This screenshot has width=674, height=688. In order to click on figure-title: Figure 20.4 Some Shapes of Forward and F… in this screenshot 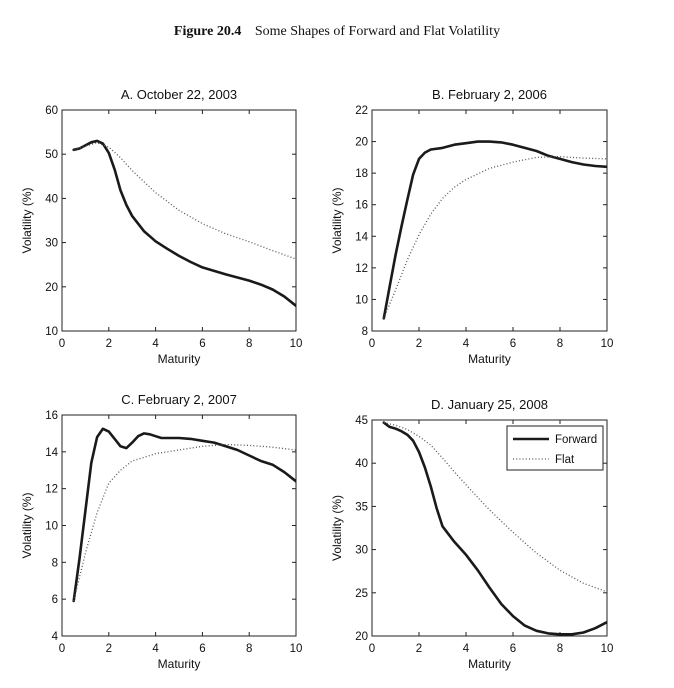, I will do `click(337, 32)`.